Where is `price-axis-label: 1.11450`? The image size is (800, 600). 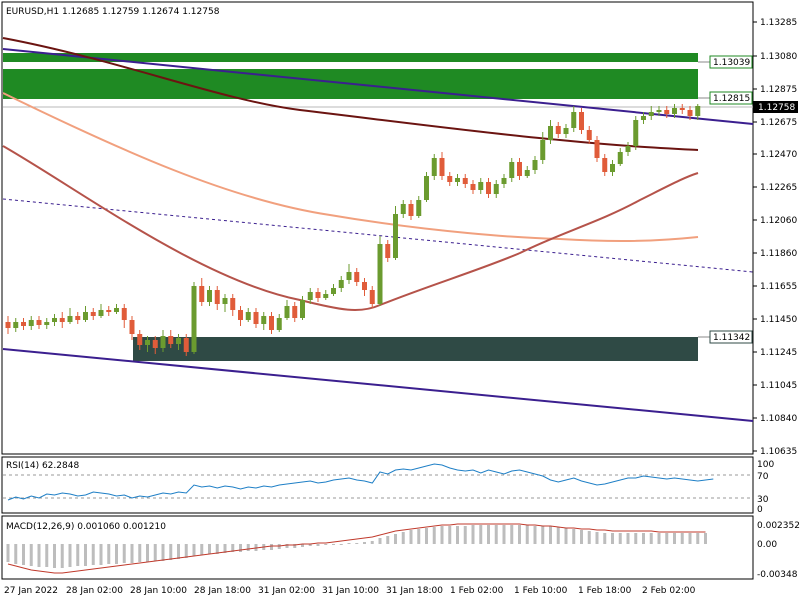 price-axis-label: 1.11450 is located at coordinates (778, 320).